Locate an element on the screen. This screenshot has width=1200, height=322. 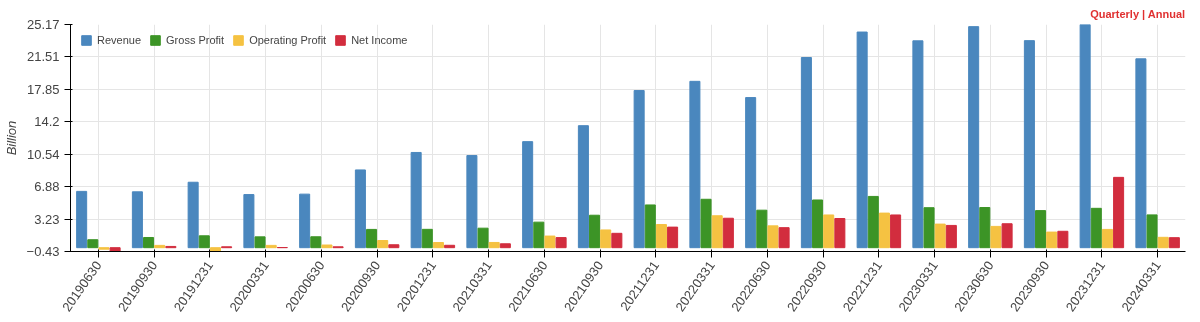
legend-label: Operating Profit is located at coordinates (288, 40).